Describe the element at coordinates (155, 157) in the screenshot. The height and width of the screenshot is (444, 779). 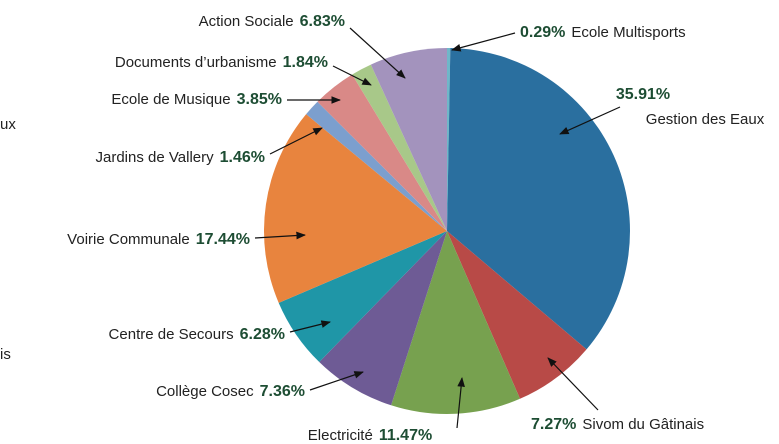
I see `slice-label: Jardins de Vallery` at that location.